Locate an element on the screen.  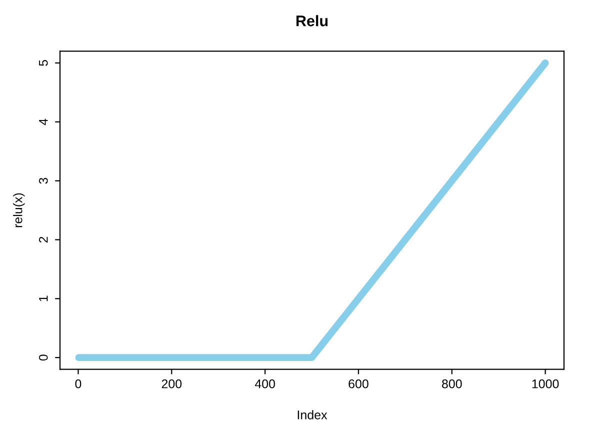
chart-title: Relu is located at coordinates (312, 20).